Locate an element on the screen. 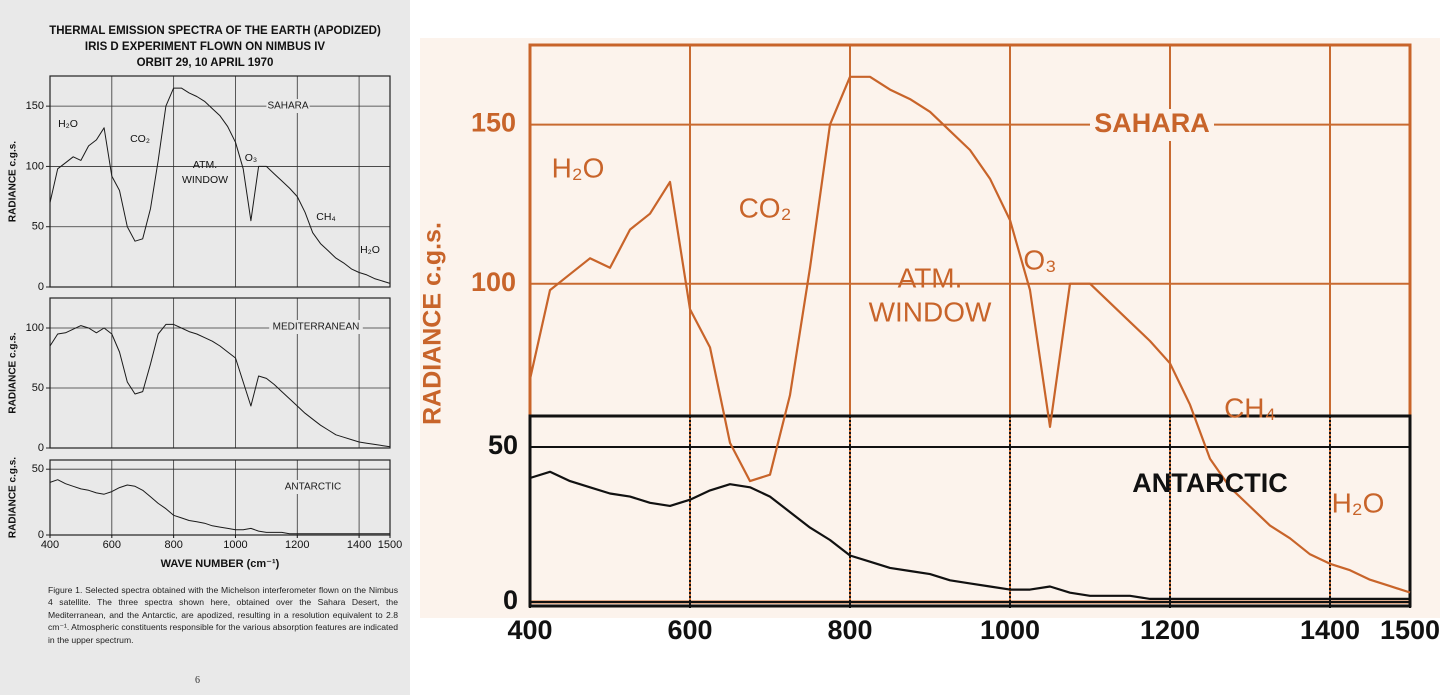 This screenshot has height=695, width=1456. title-line: IRIS D EXPERIMENT FLOWN ON NIMBUS IV is located at coordinates (205, 47).